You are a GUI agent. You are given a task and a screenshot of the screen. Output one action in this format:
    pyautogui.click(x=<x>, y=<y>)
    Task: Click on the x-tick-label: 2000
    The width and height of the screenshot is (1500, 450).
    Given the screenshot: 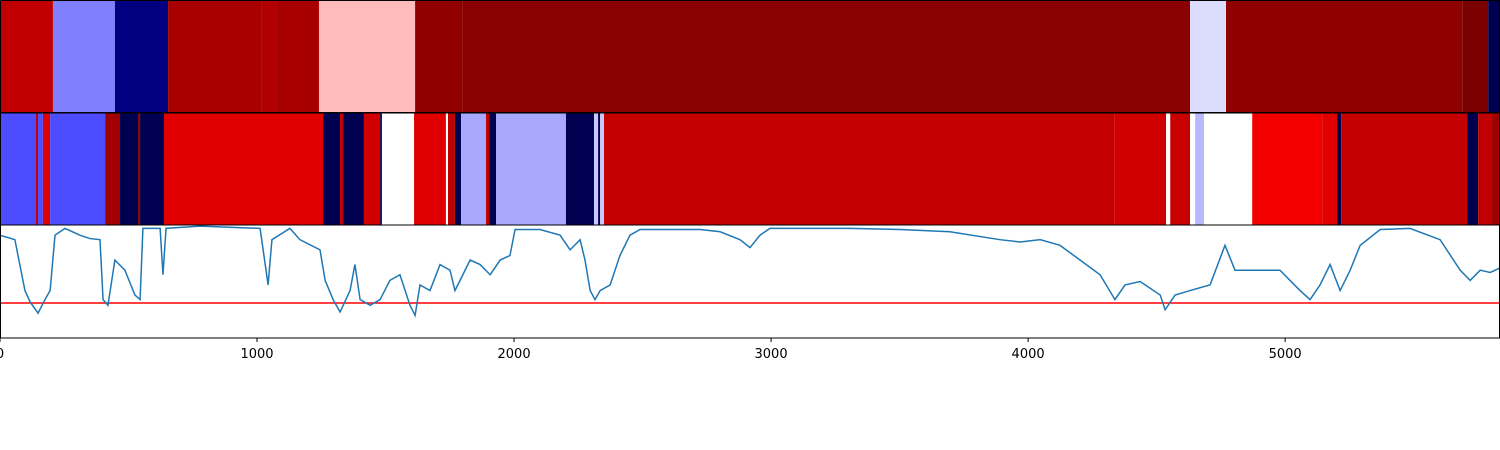 What is the action you would take?
    pyautogui.click(x=514, y=354)
    